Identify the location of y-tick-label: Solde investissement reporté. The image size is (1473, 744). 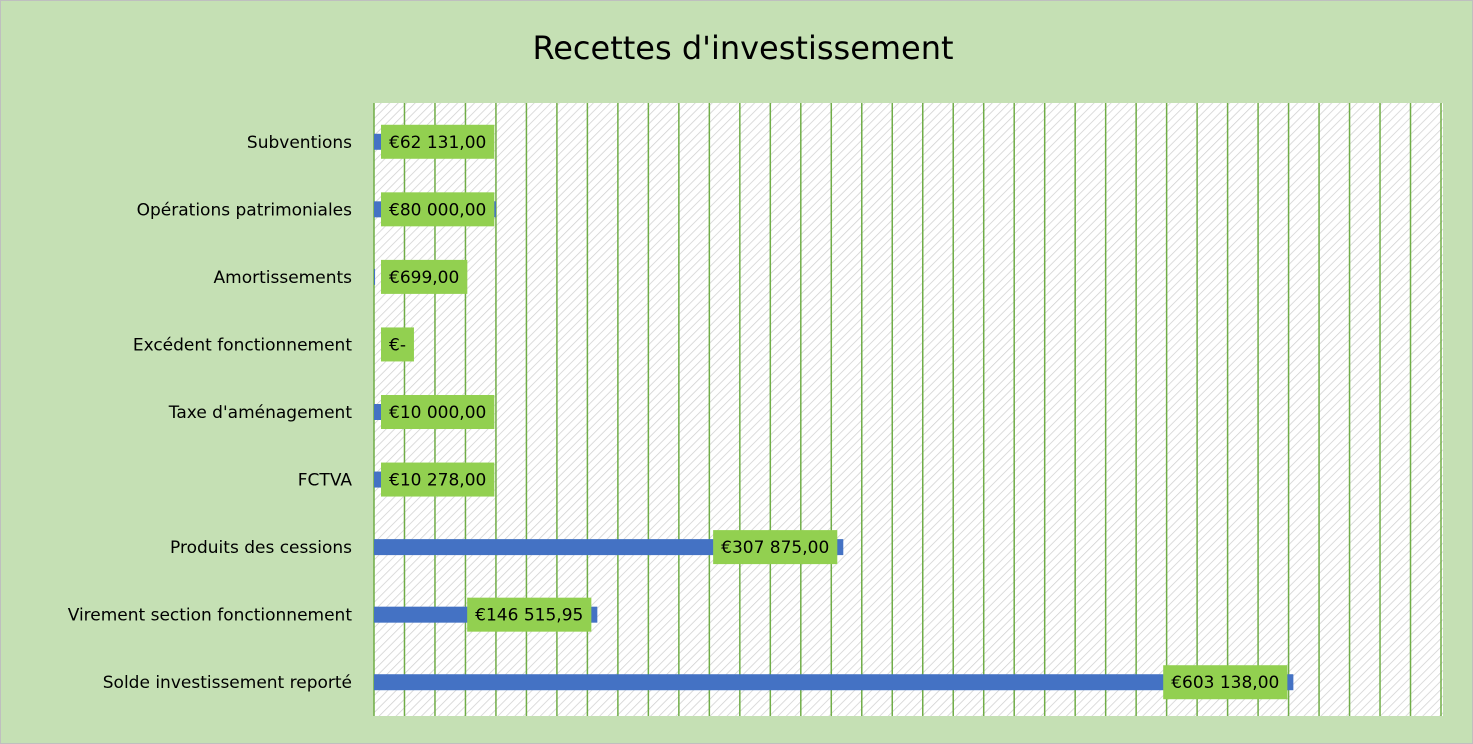
(227, 683).